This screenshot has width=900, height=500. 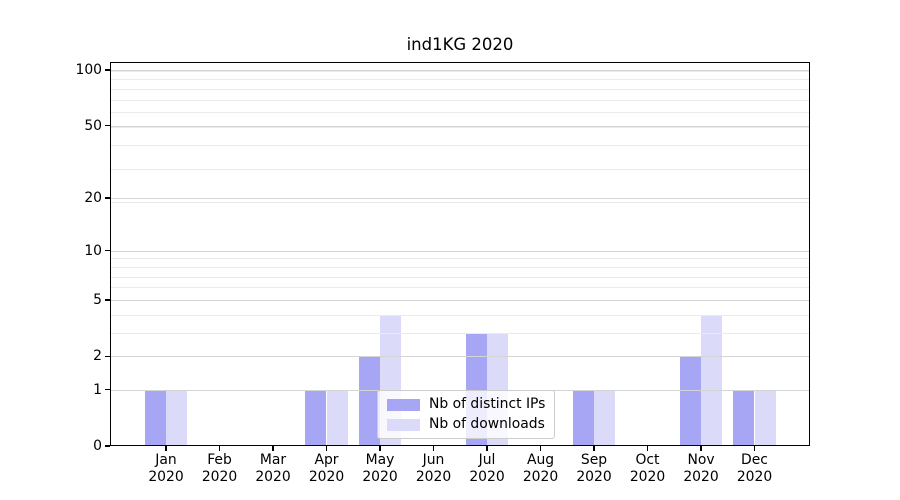 I want to click on bar-nb-of-distinct-ips-apr-2020, so click(x=316, y=417).